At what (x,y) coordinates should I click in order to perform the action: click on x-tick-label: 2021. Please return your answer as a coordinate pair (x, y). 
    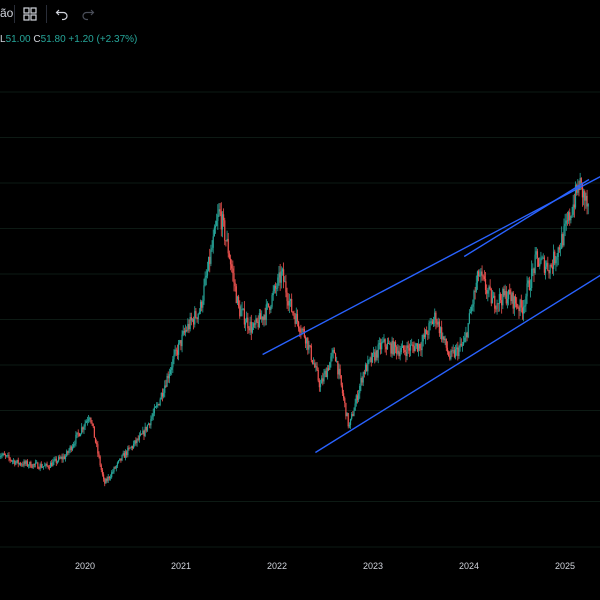
    Looking at the image, I should click on (181, 566).